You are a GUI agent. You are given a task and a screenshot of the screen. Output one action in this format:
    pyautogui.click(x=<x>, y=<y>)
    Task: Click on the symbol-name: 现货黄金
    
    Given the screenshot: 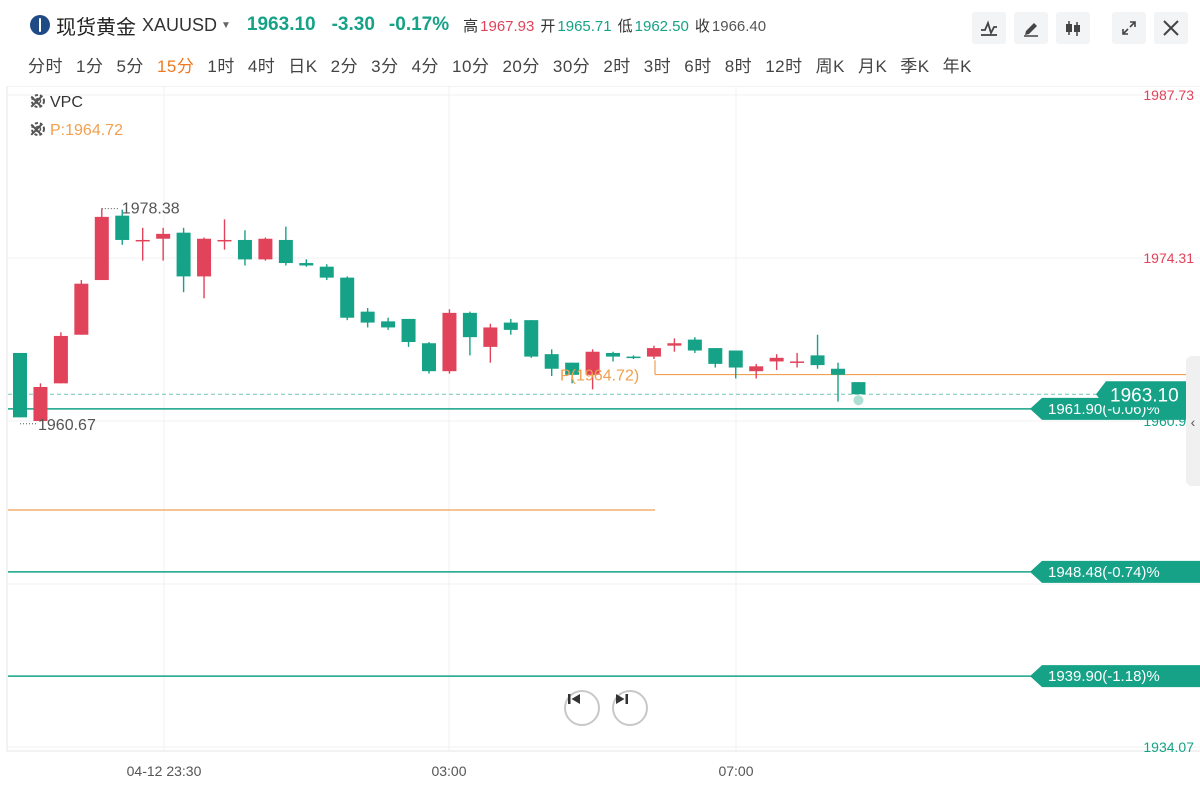 What is the action you would take?
    pyautogui.click(x=96, y=27)
    